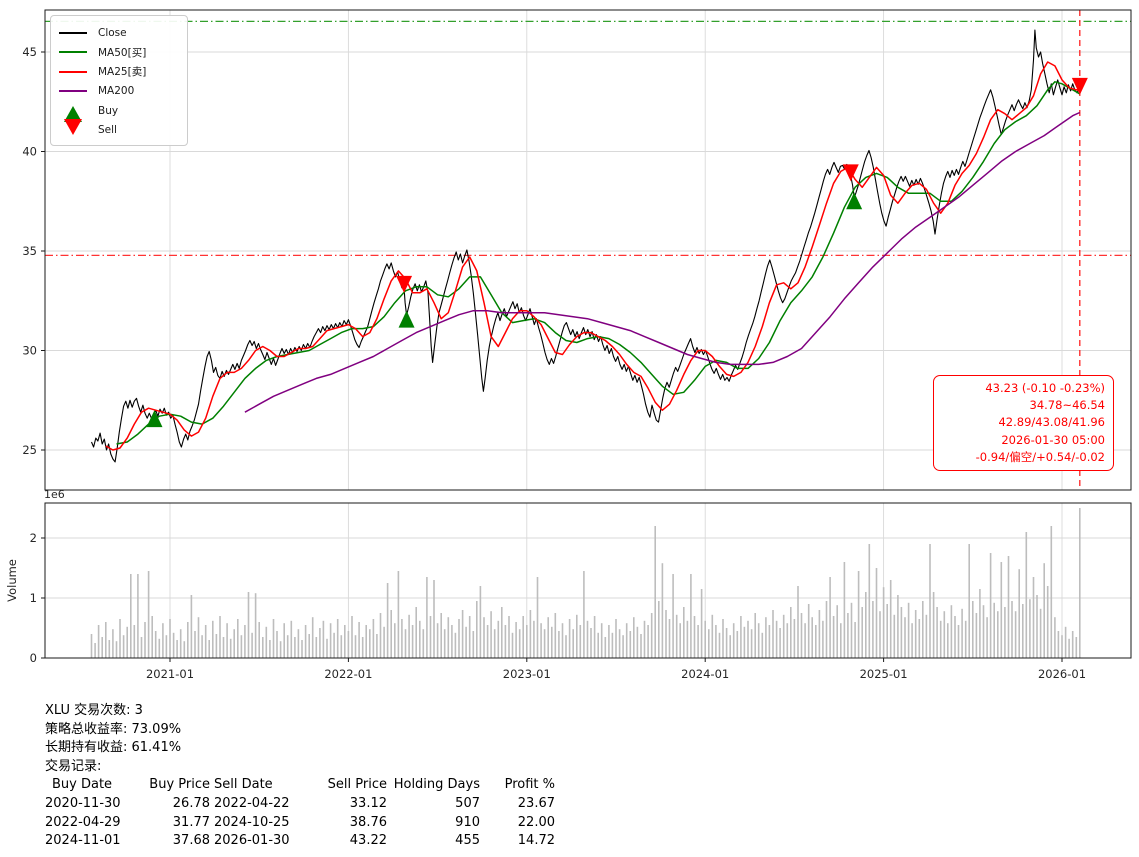 This screenshot has height=857, width=1139. Describe the element at coordinates (527, 674) in the screenshot. I see `x-tick-label: 2023-01` at that location.